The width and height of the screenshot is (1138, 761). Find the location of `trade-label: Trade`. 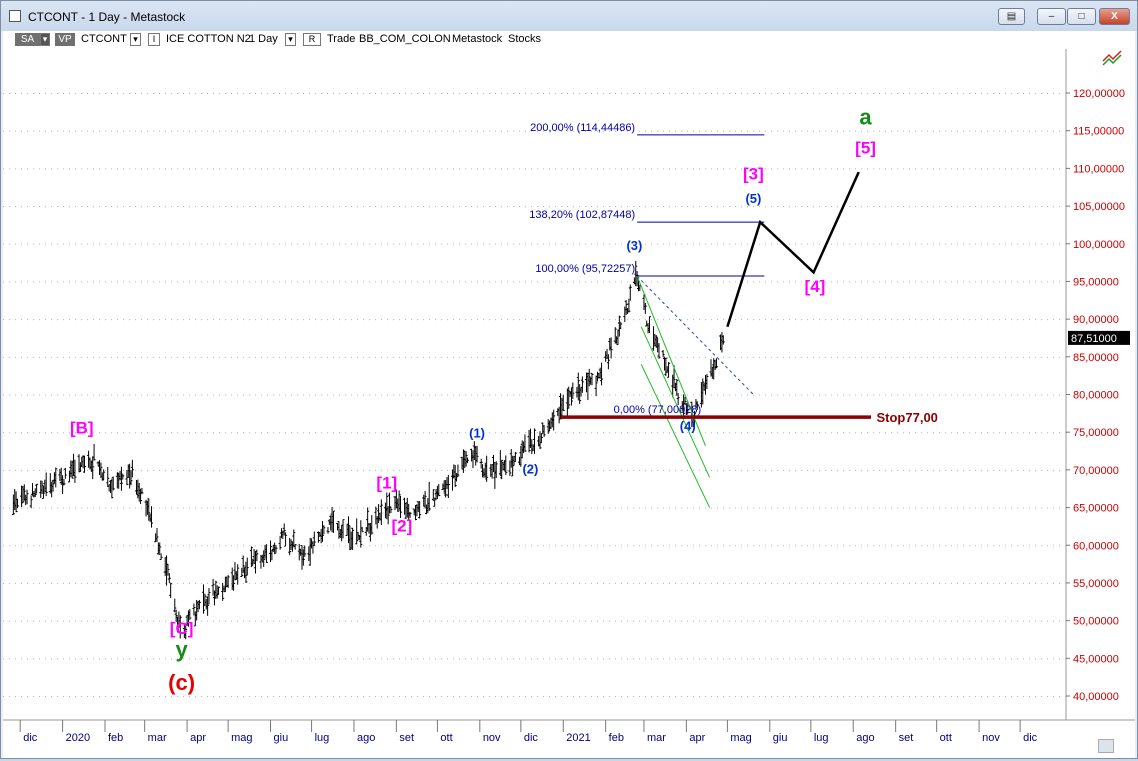

trade-label: Trade is located at coordinates (341, 39).